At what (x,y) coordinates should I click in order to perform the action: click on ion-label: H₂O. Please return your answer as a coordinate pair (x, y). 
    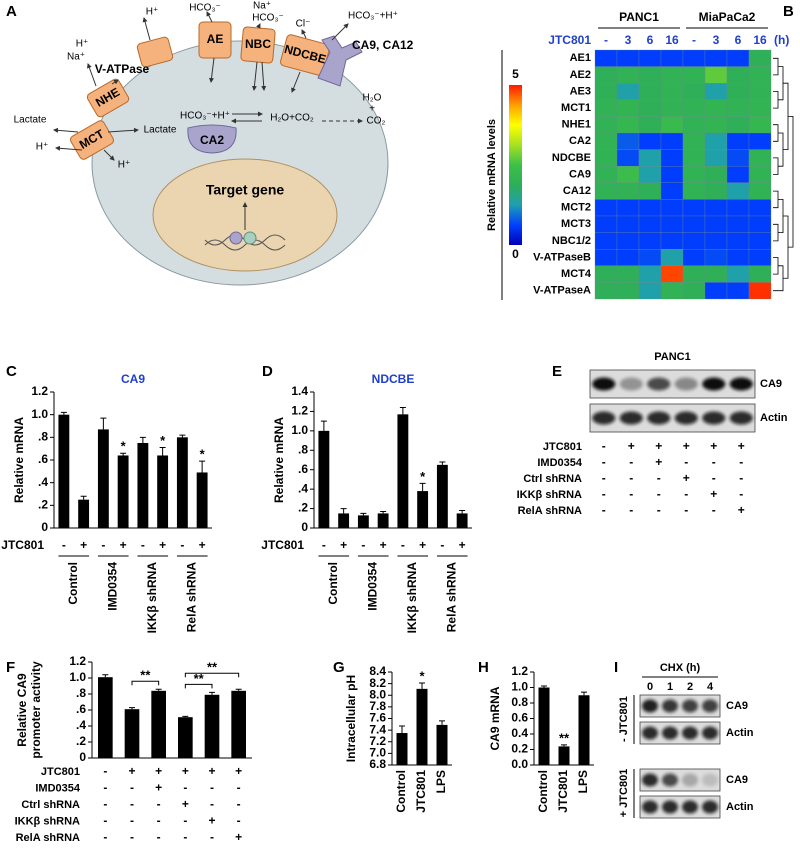
    Looking at the image, I should click on (372, 98).